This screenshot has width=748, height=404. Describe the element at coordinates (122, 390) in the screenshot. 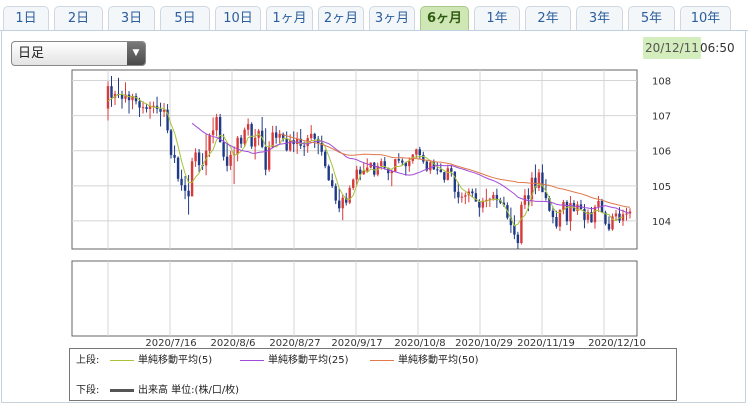

I see `legend-volume-swatch` at that location.